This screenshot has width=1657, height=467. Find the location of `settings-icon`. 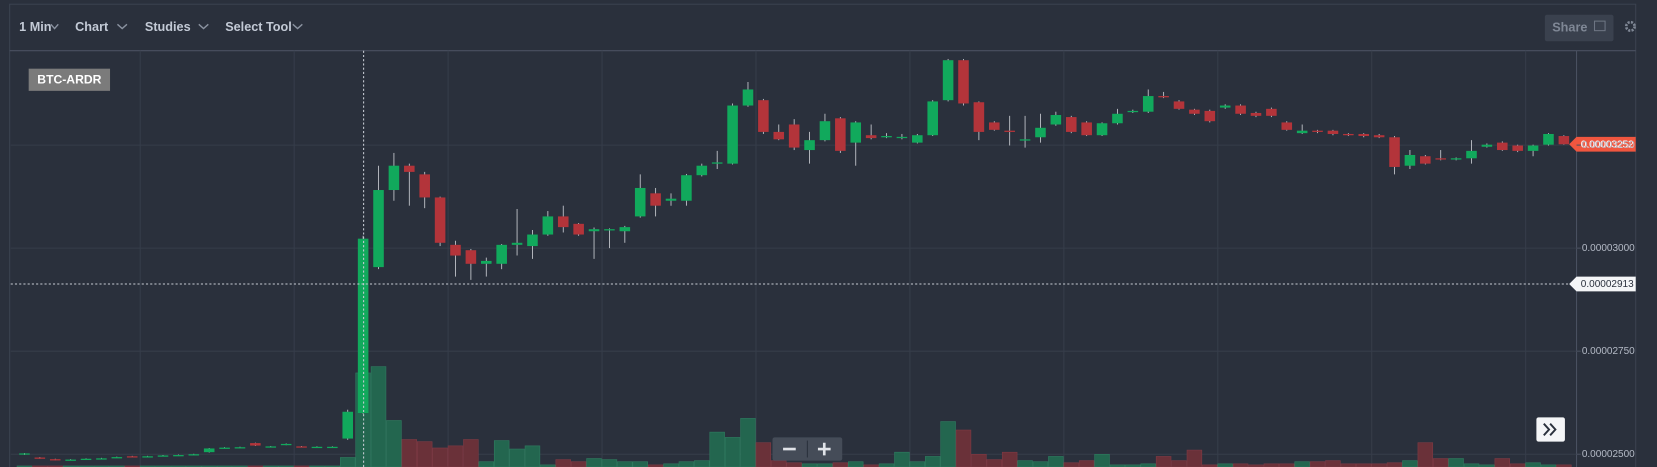

settings-icon is located at coordinates (1630, 26).